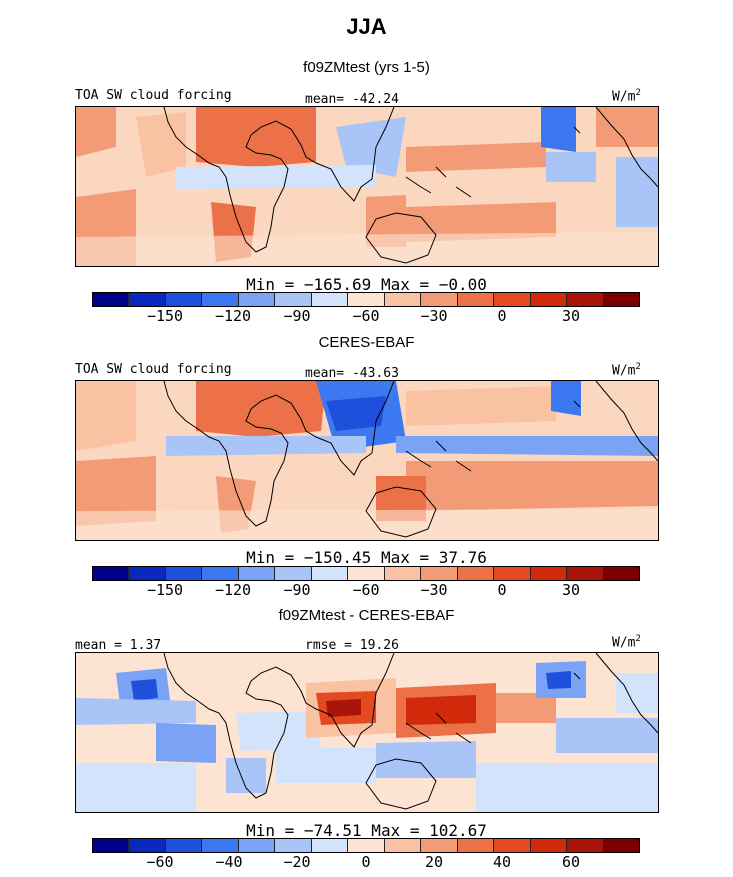  I want to click on panel1-mean-label: mean= -42.24, so click(352, 99).